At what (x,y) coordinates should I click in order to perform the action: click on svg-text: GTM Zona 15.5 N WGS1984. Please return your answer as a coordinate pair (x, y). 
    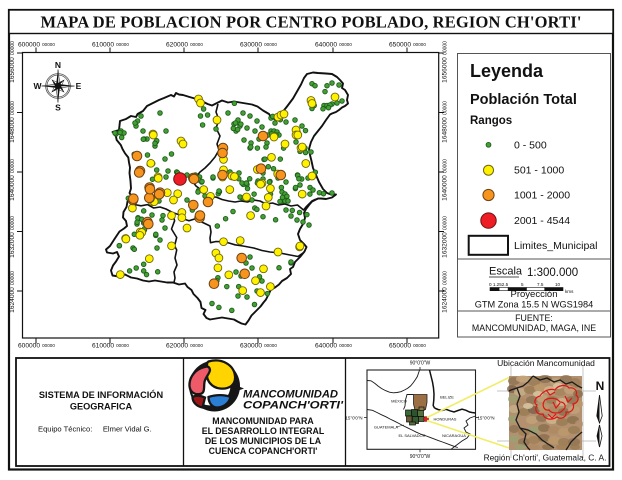
    Looking at the image, I should click on (534, 305).